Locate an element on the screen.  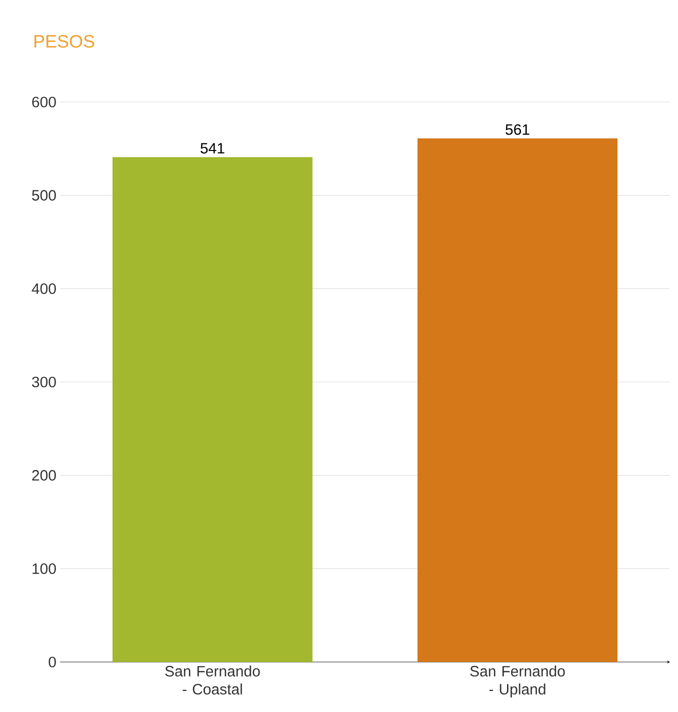
y-tick-label: 0 is located at coordinates (52, 662).